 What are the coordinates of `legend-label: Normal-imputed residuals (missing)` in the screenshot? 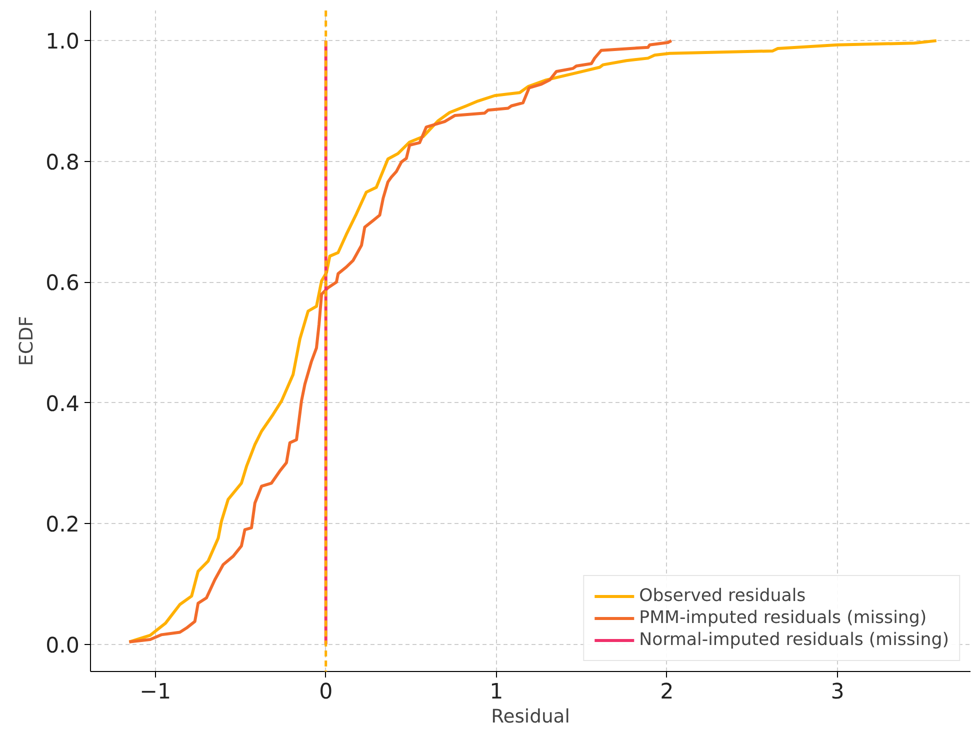 It's located at (794, 640).